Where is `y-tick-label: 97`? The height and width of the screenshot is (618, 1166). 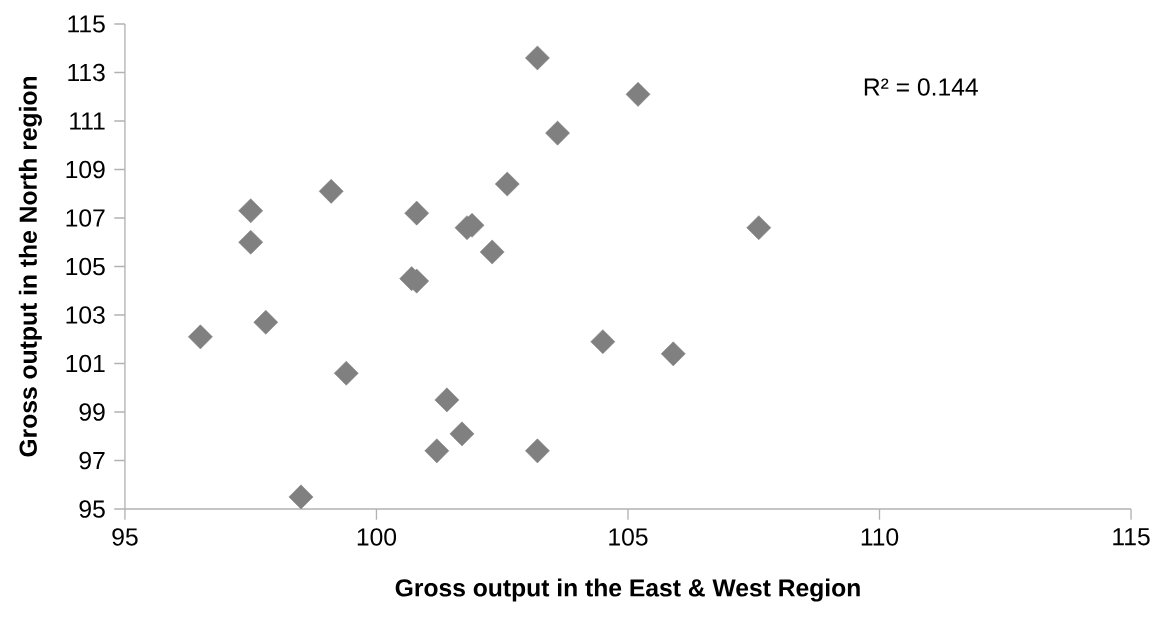
y-tick-label: 97 is located at coordinates (92, 460).